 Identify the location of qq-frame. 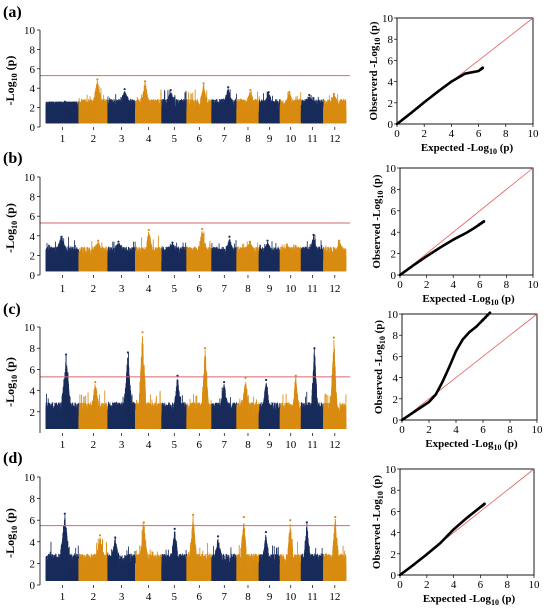
(465, 71).